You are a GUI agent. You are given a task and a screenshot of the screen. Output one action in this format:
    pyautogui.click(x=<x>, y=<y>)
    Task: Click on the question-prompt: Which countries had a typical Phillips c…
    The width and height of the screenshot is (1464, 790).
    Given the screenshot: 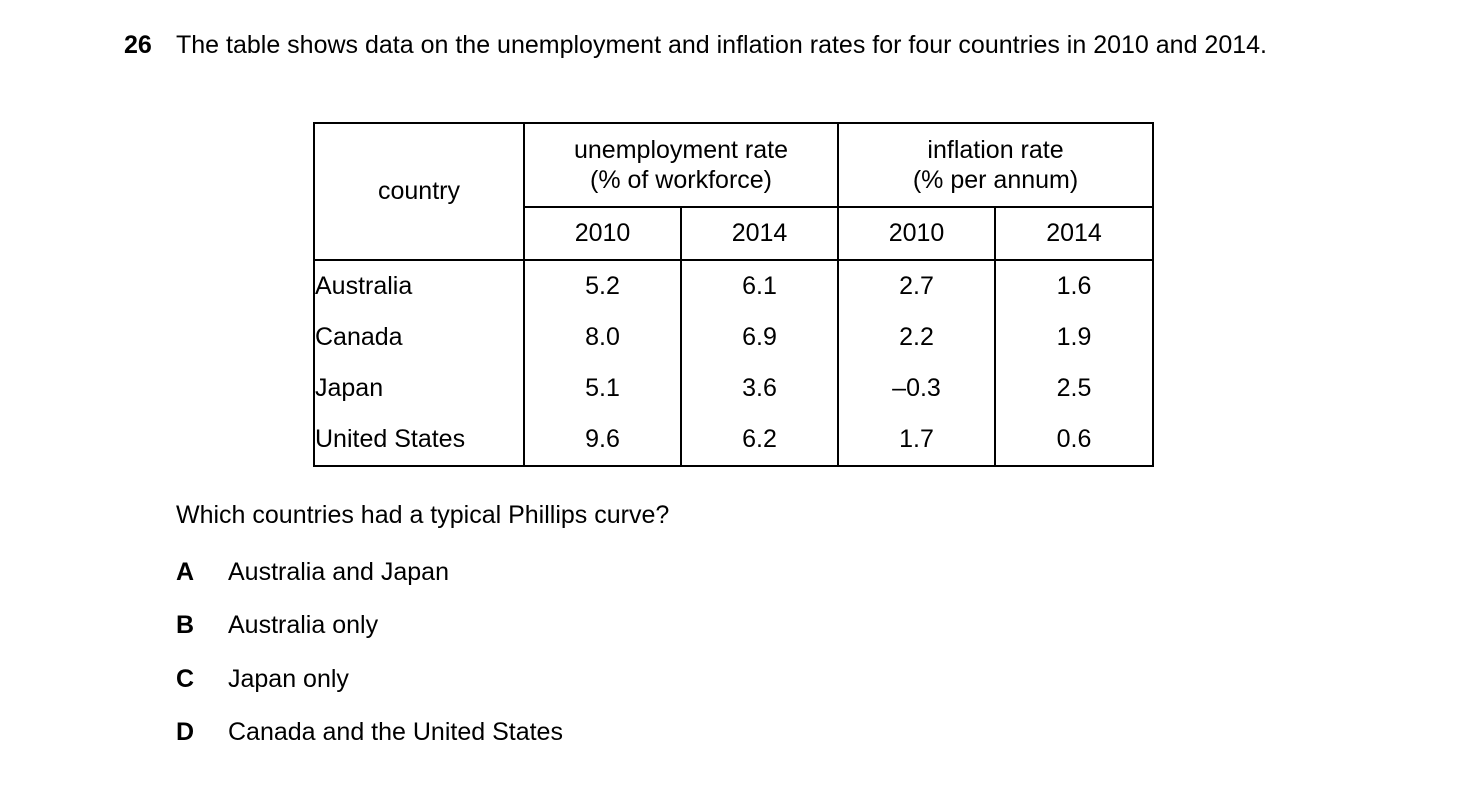 What is the action you would take?
    pyautogui.click(x=423, y=515)
    